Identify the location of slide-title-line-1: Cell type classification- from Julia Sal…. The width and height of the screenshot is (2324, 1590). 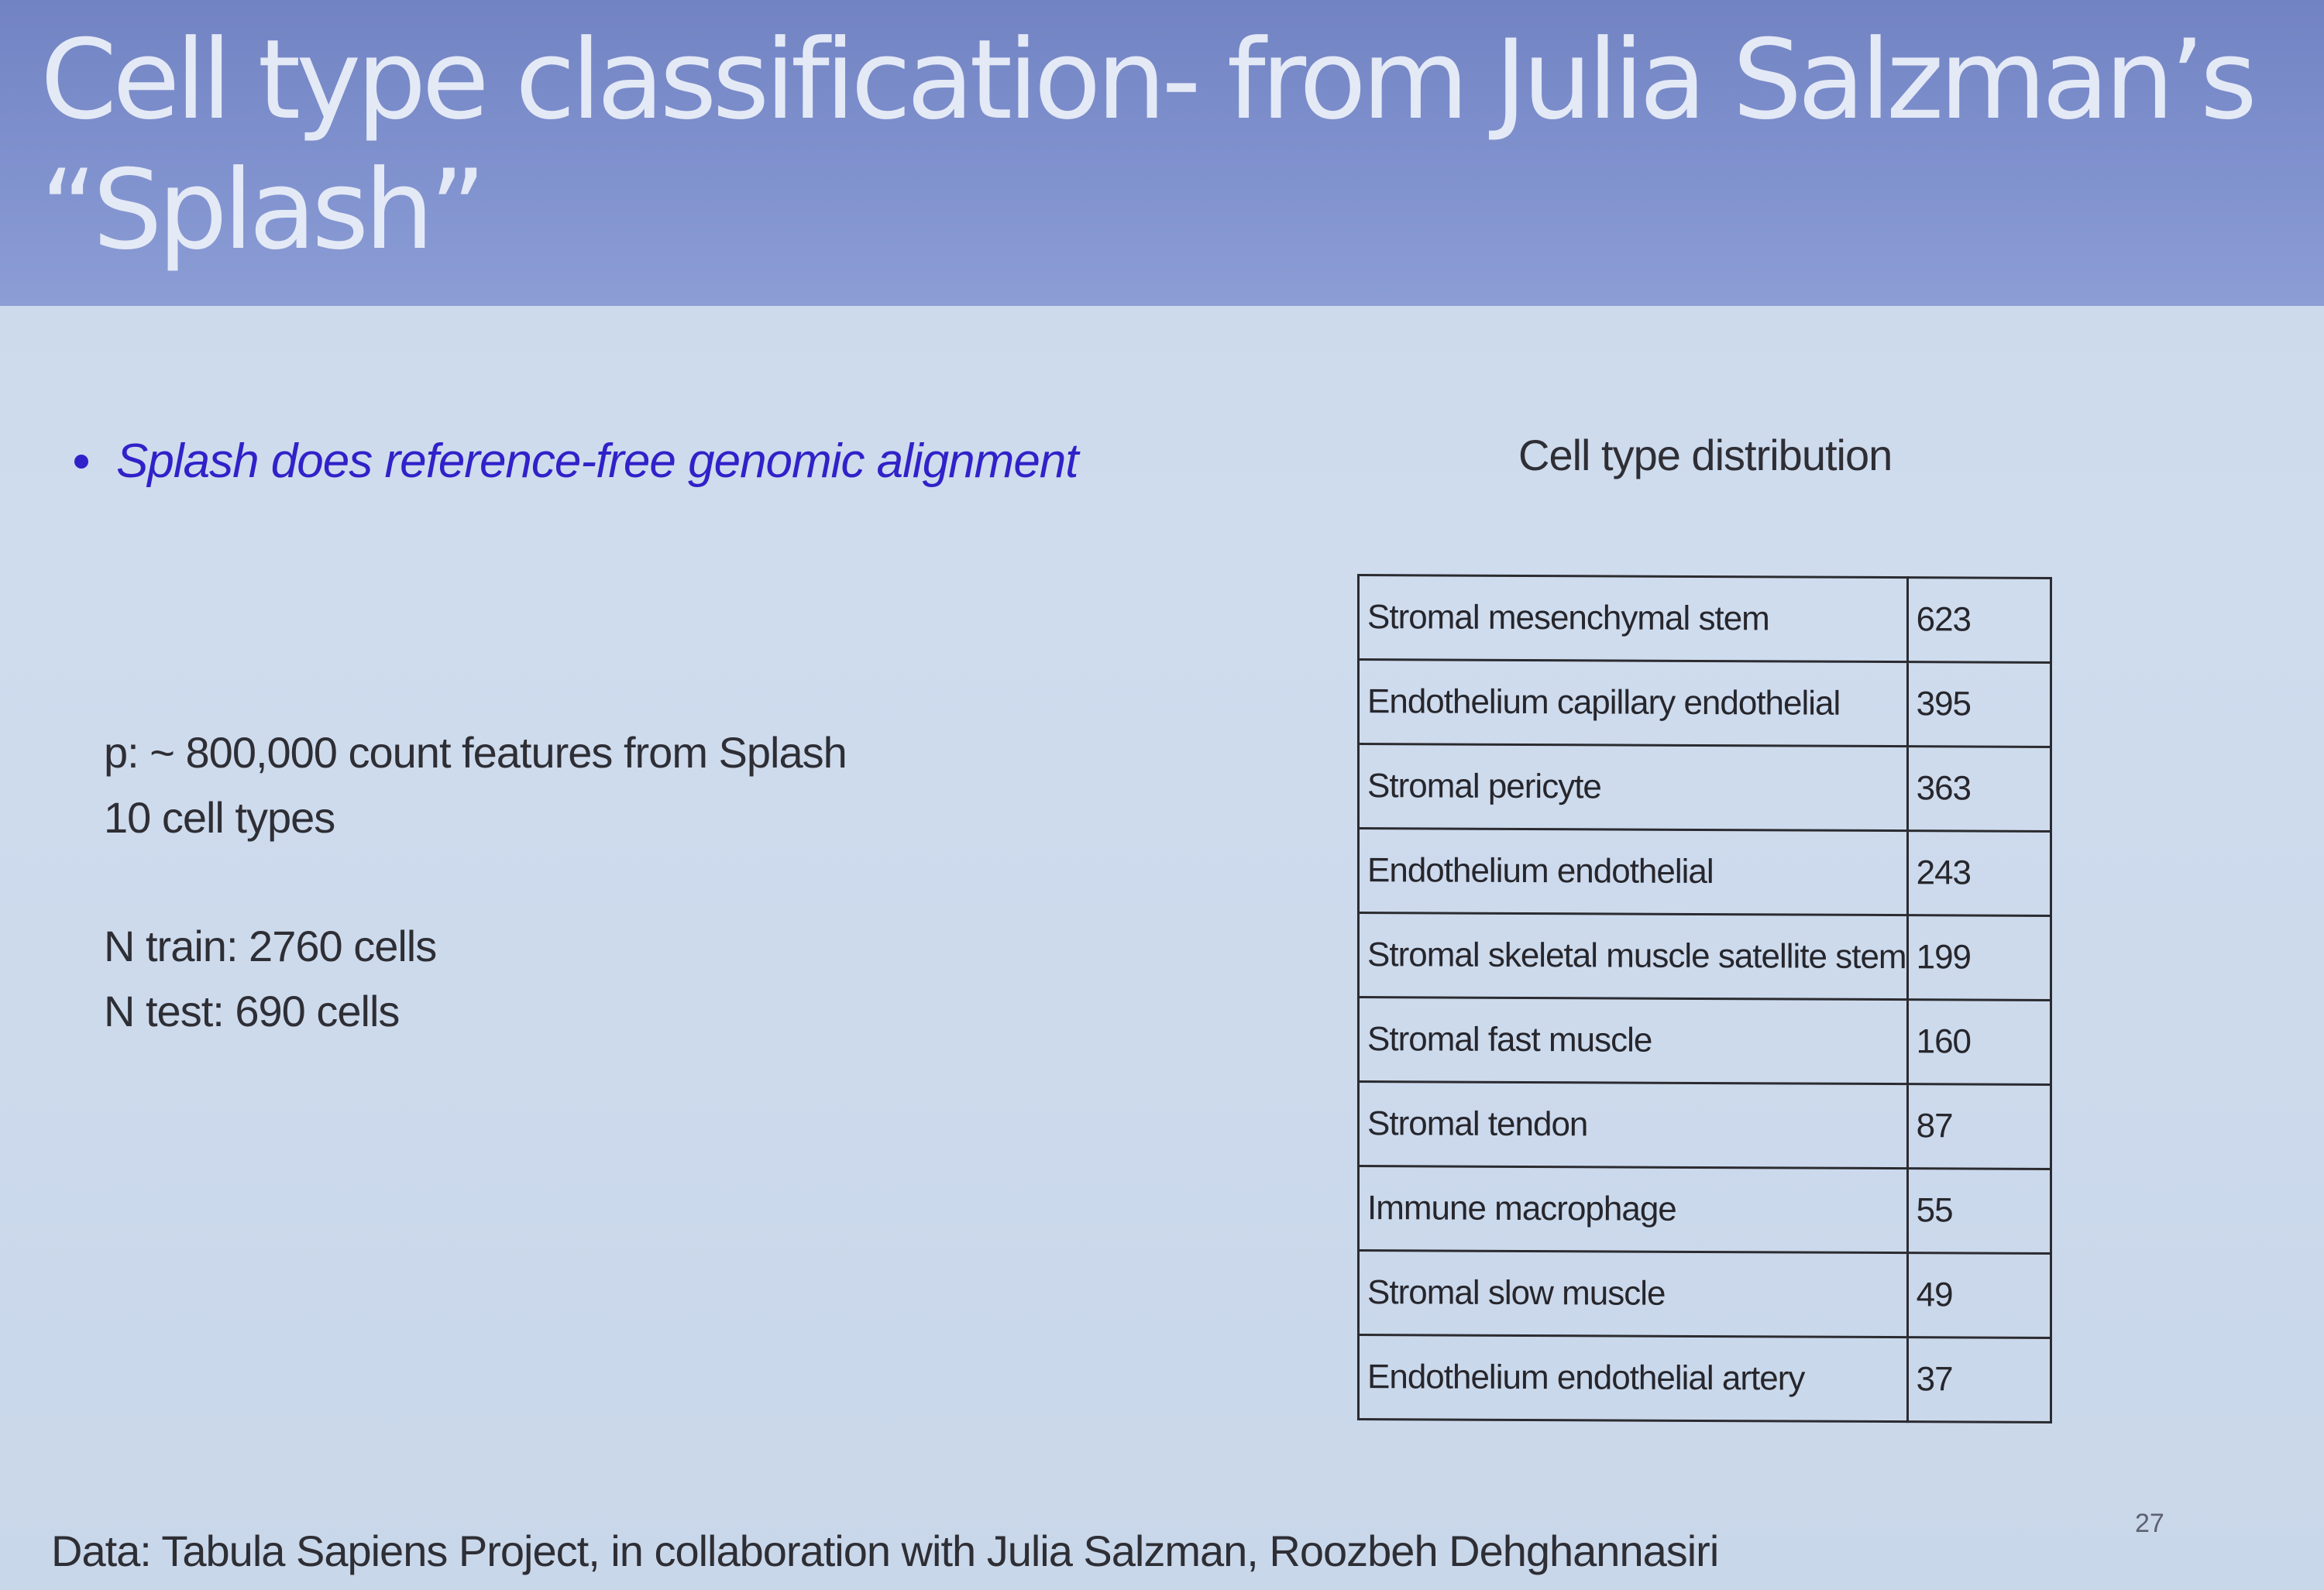
(1148, 80).